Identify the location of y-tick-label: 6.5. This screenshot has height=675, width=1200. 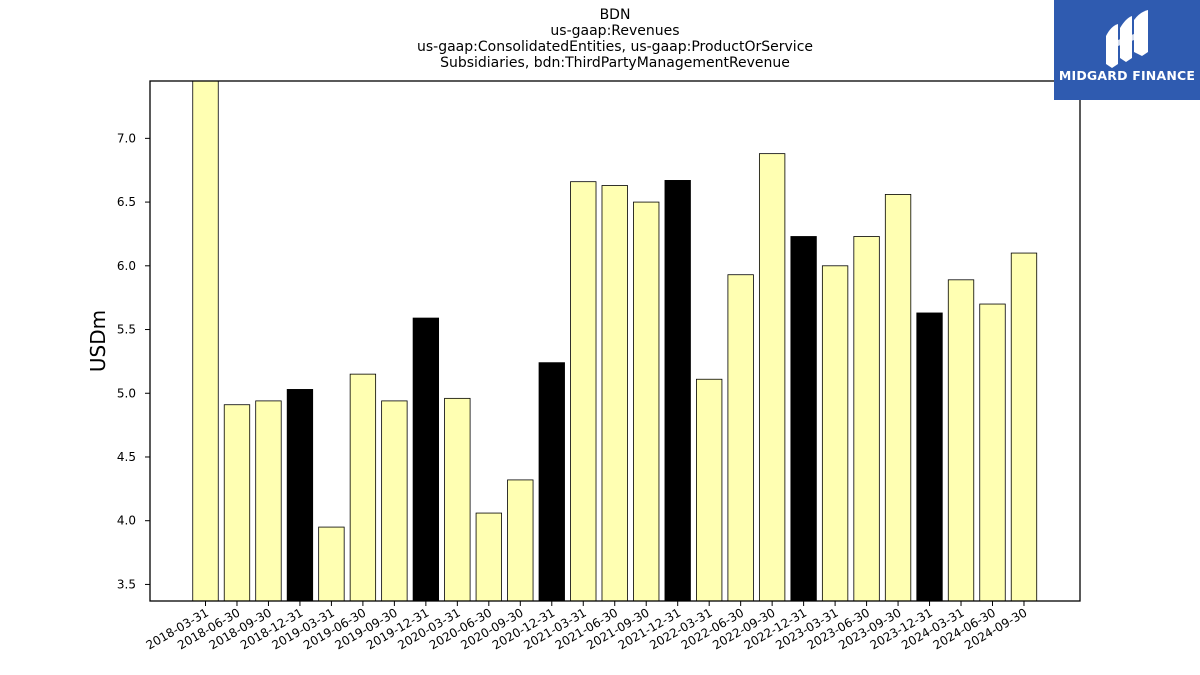
(126, 202).